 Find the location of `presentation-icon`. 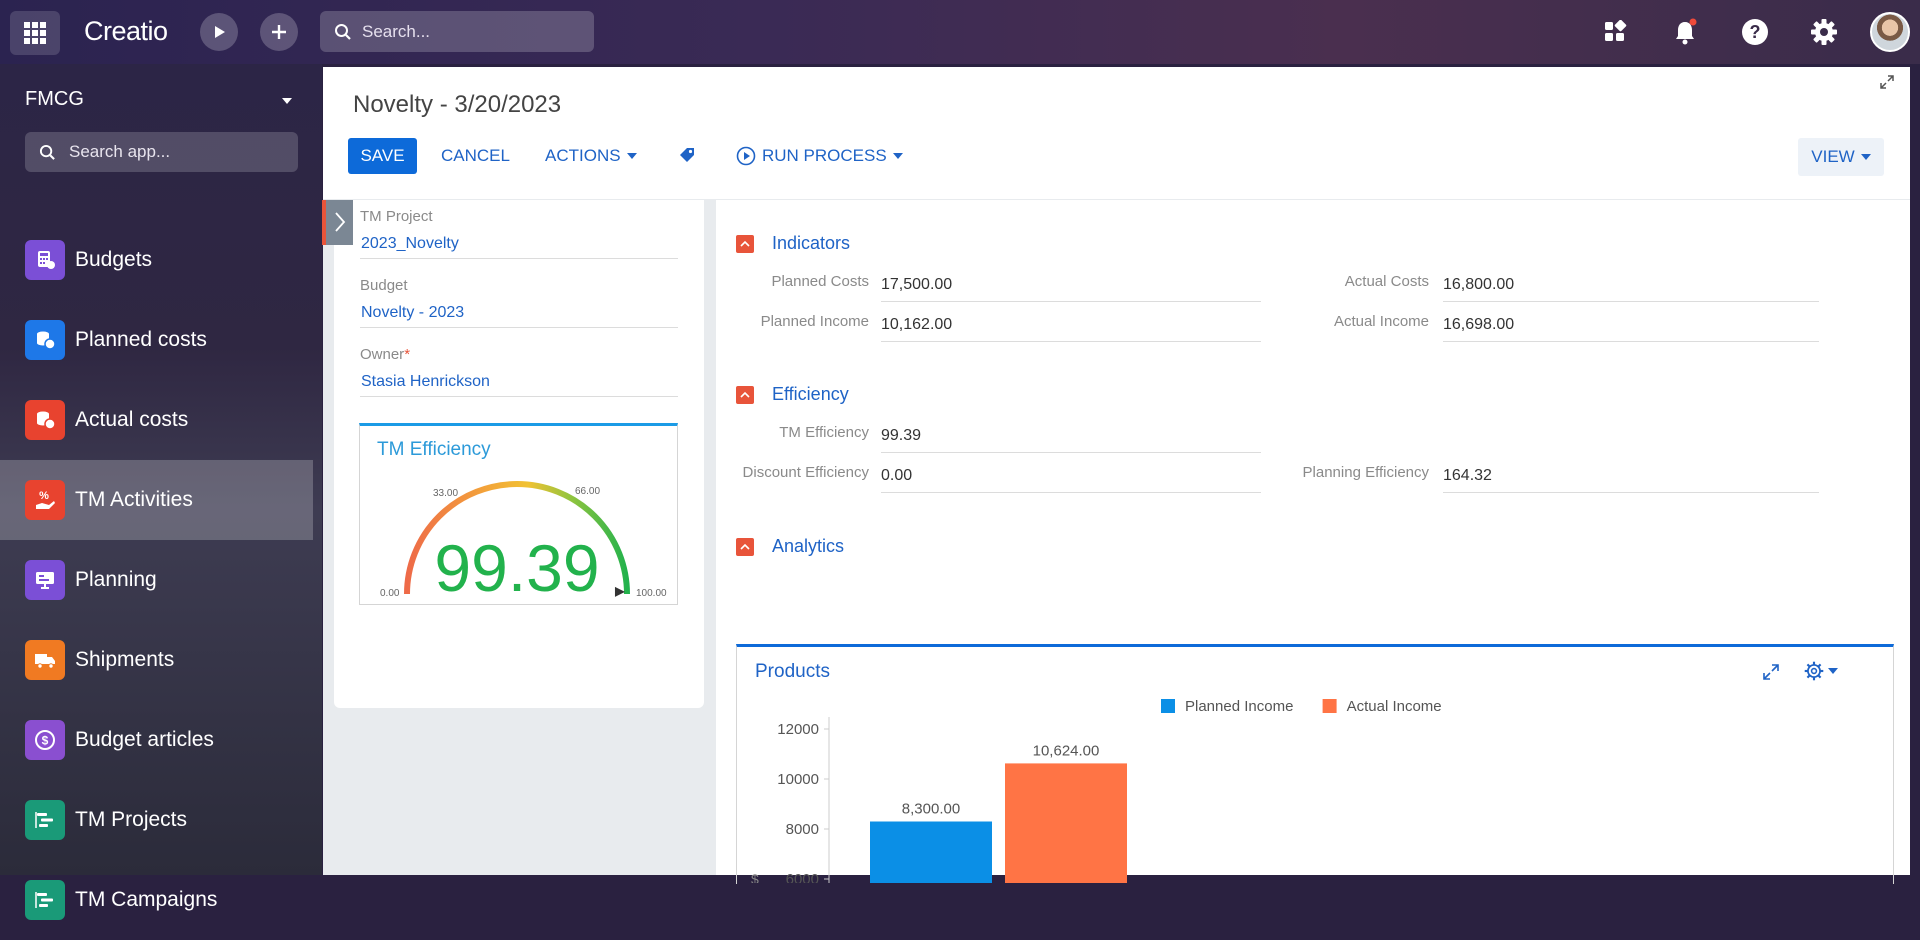

presentation-icon is located at coordinates (45, 580).